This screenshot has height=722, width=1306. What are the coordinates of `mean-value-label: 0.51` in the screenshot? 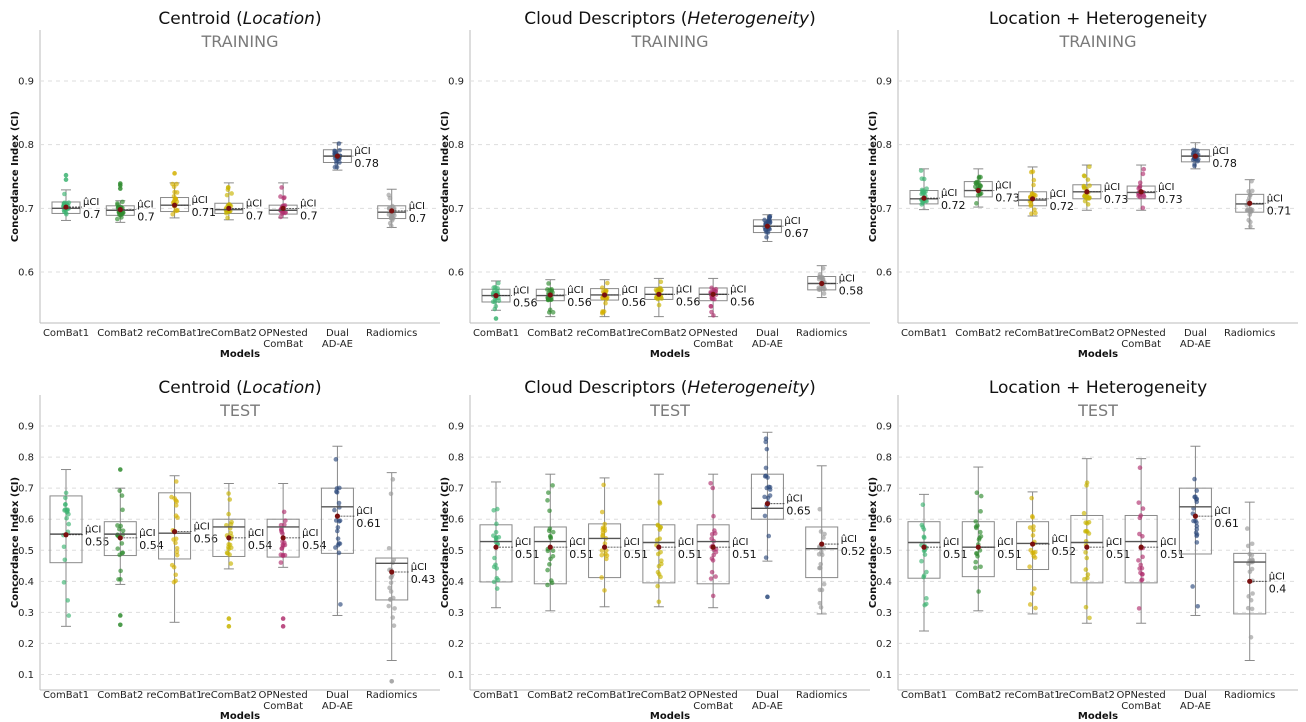 It's located at (955, 554).